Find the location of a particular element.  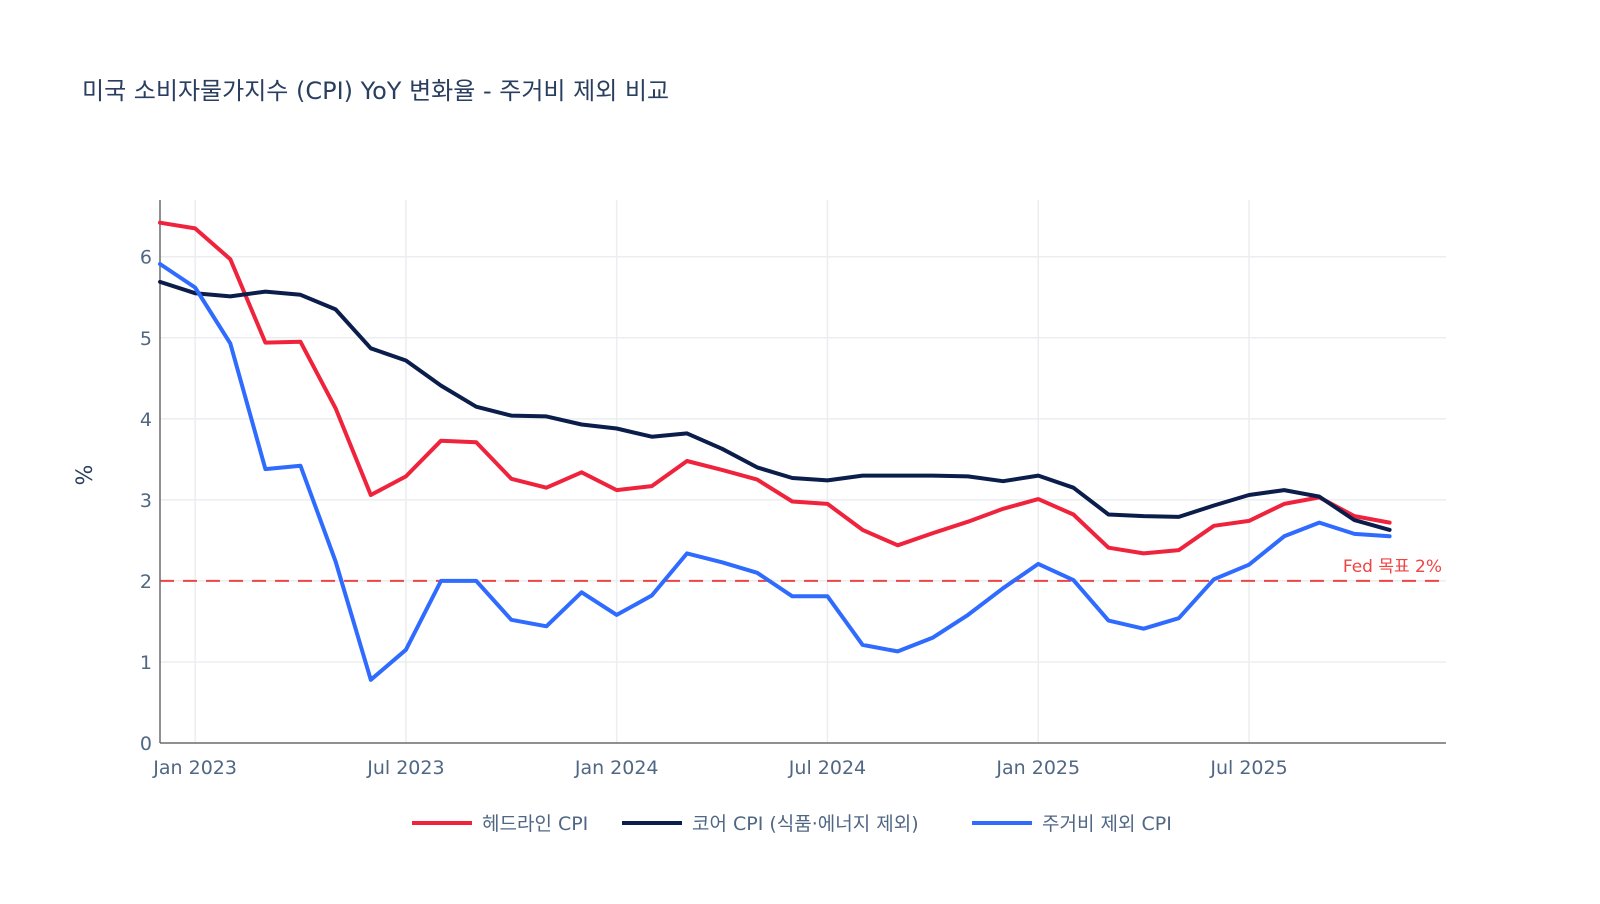

y-tick-label: 1 is located at coordinates (146, 663).